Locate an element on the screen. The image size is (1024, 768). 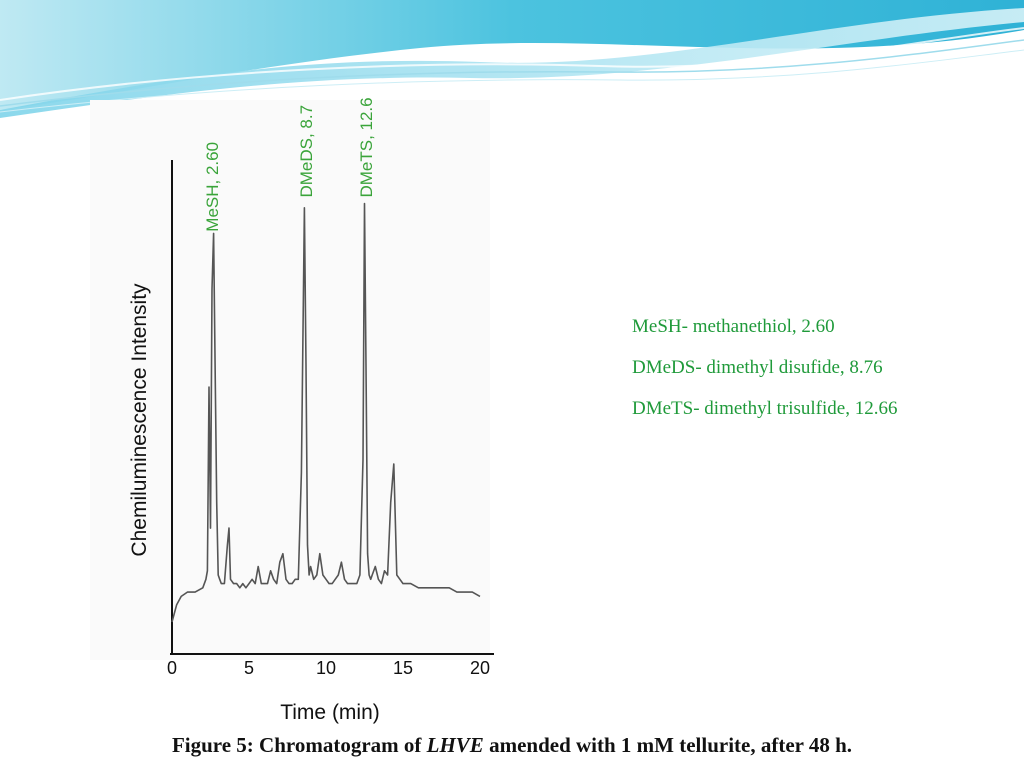
x-tick-label: 5 is located at coordinates (249, 668).